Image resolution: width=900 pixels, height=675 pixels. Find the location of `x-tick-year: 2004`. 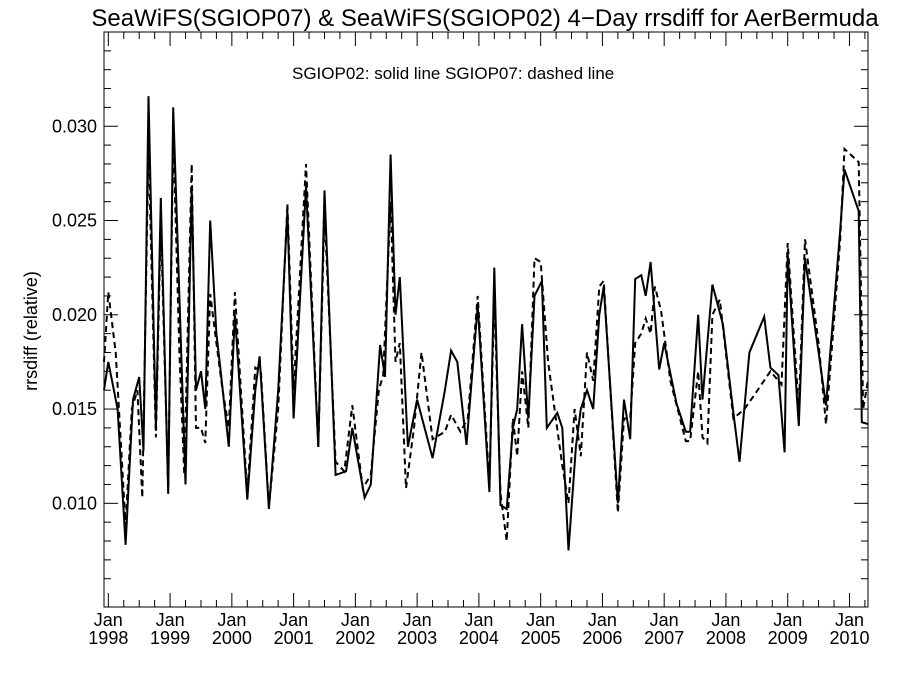

x-tick-year: 2004 is located at coordinates (479, 638).